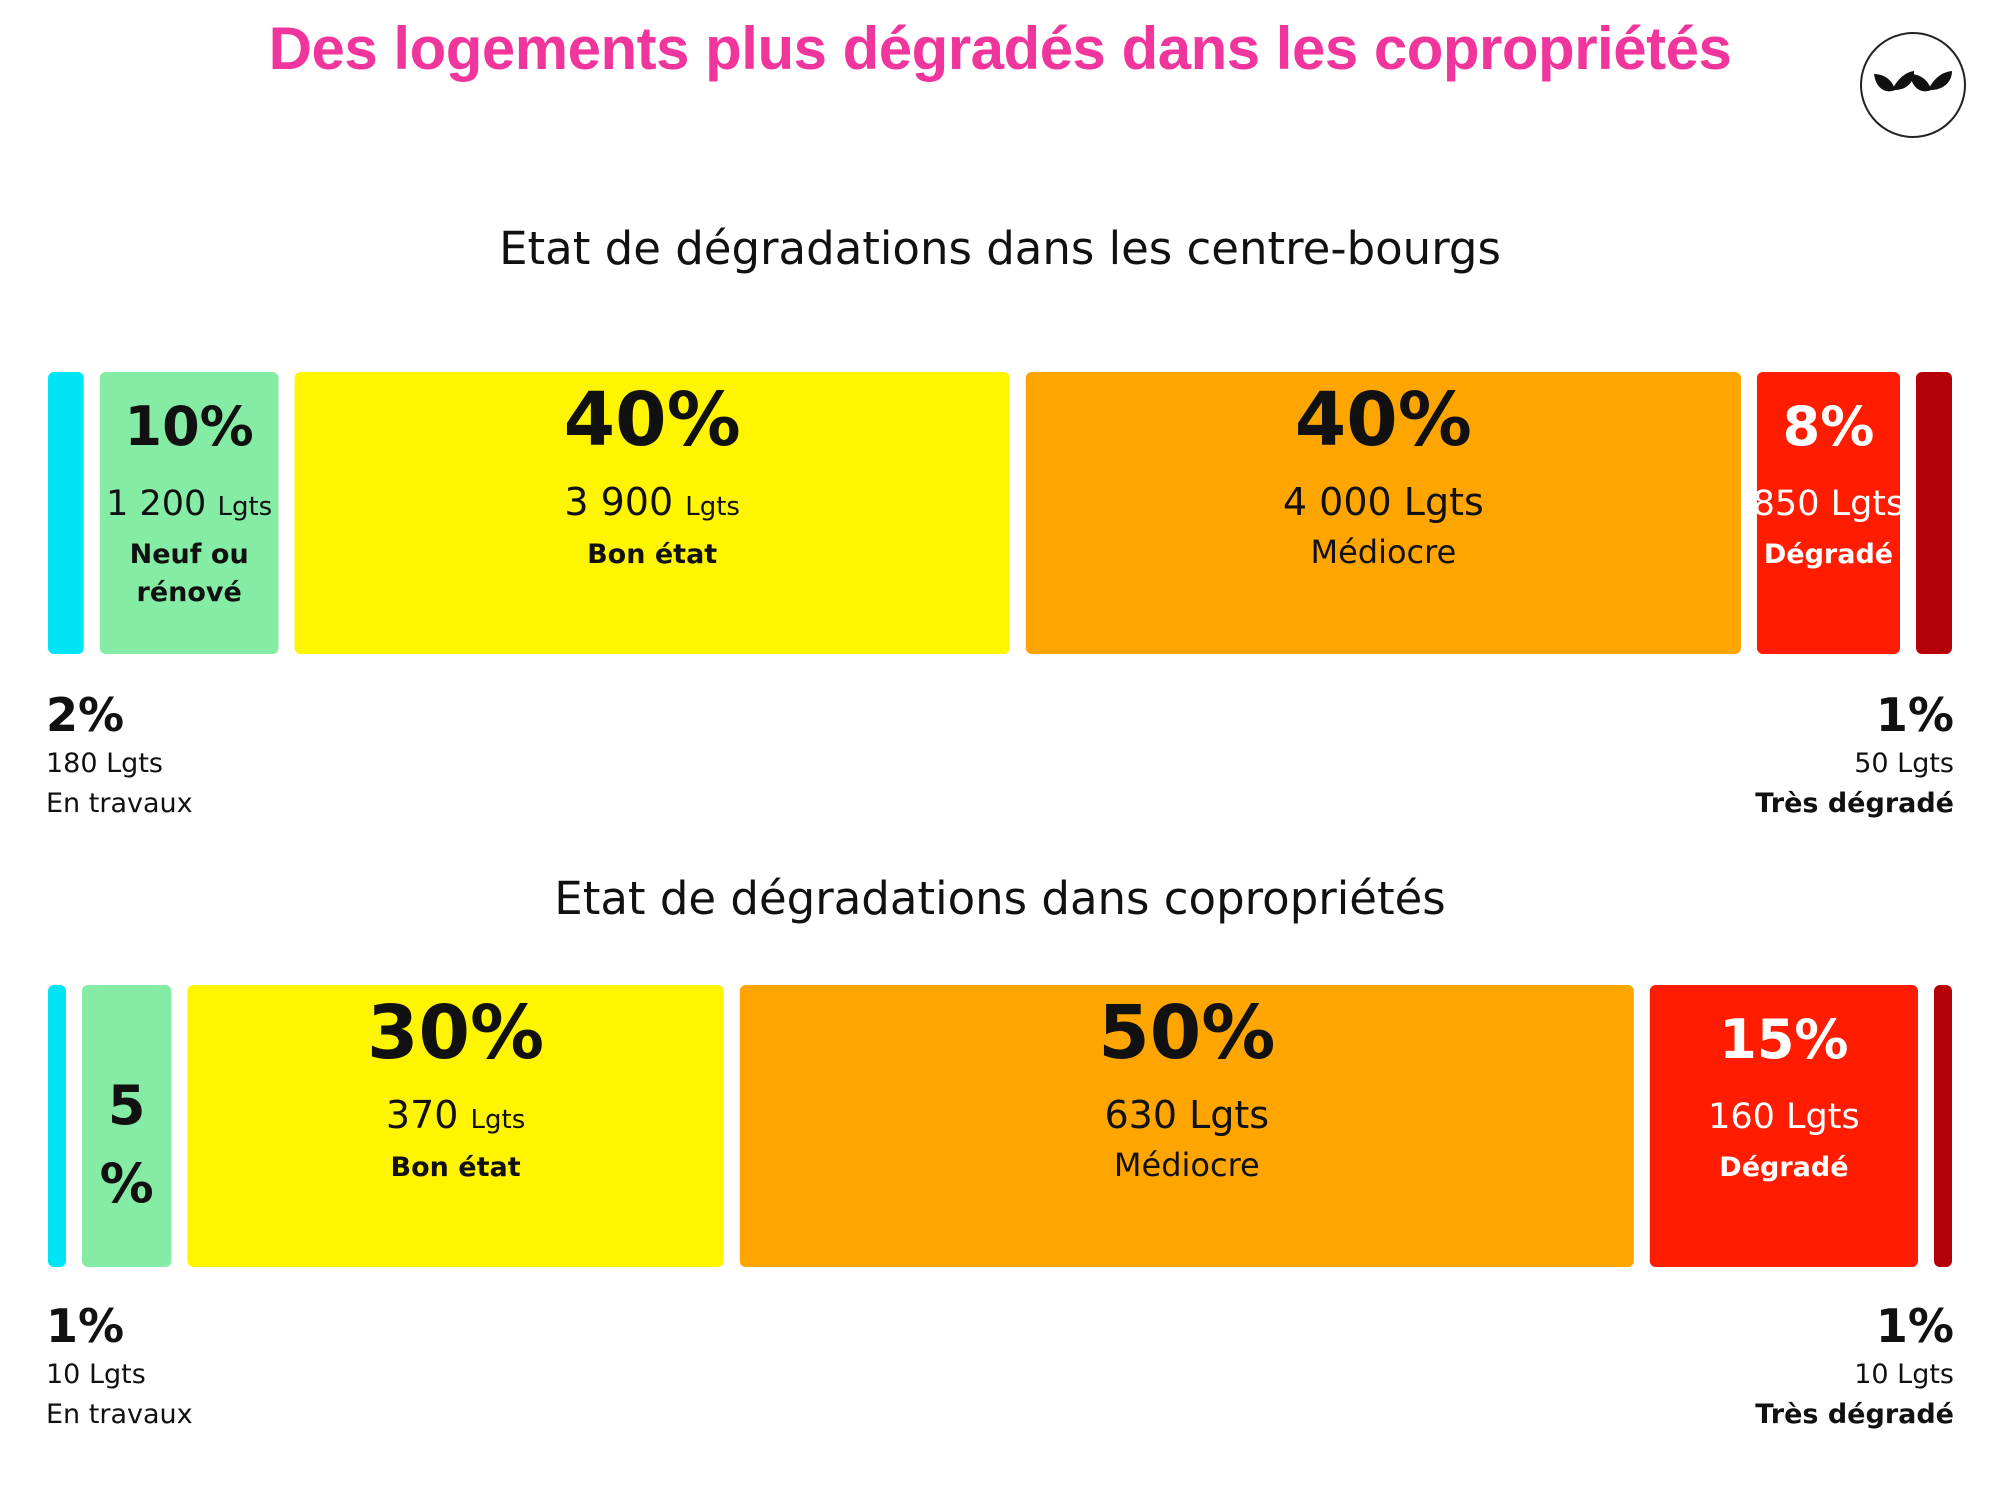 This screenshot has width=2000, height=1500. What do you see at coordinates (1783, 1039) in the screenshot?
I see `segment-pct-label: 15%` at bounding box center [1783, 1039].